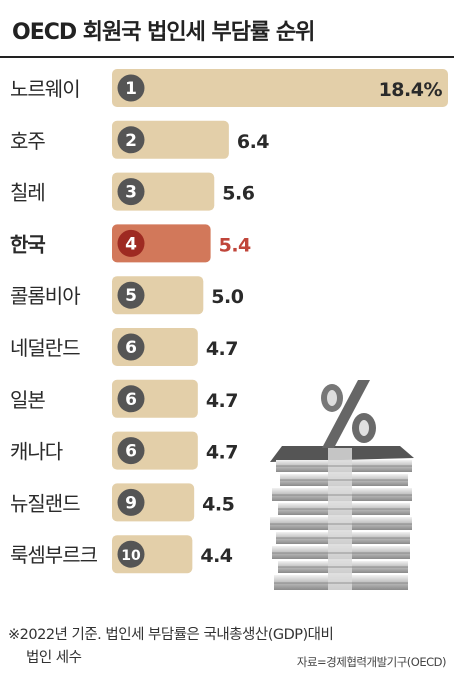  I want to click on value-label: 4.4, so click(216, 556).